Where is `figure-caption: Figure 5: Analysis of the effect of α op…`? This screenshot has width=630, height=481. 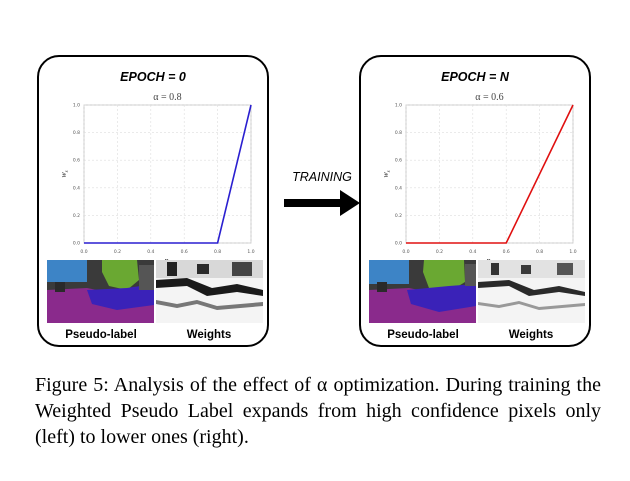 figure-caption: Figure 5: Analysis of the effect of α op… is located at coordinates (318, 411).